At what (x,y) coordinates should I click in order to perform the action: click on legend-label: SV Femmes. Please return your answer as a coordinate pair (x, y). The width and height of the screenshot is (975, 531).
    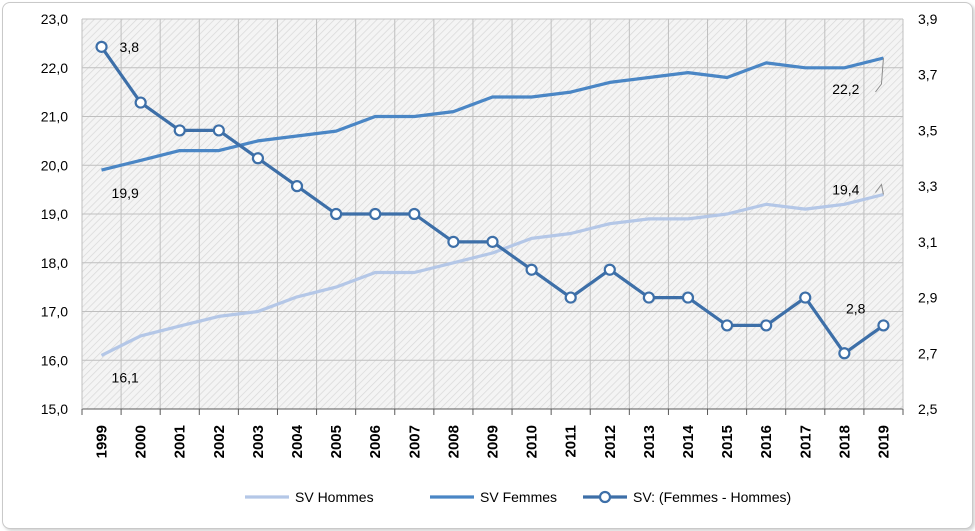
    Looking at the image, I should click on (518, 497).